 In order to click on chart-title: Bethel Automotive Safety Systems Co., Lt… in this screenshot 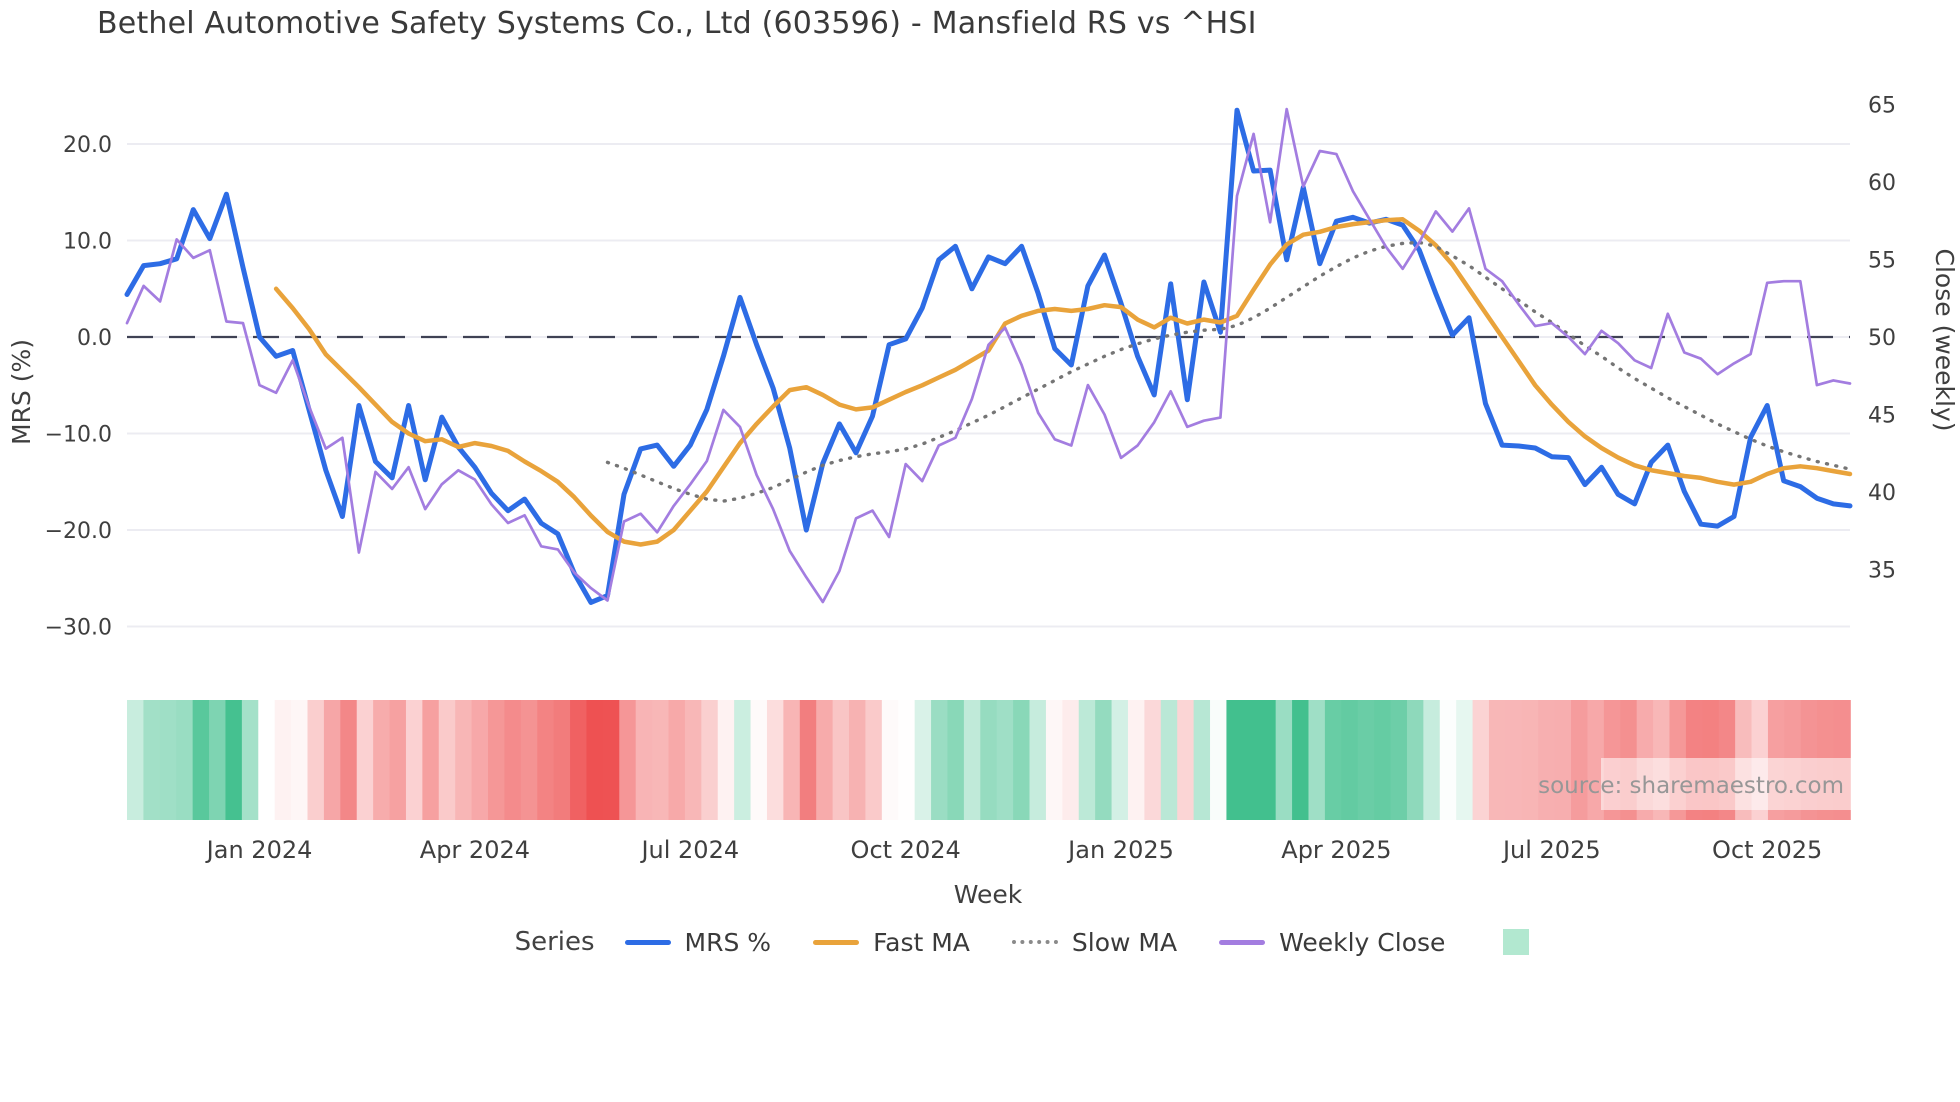, I will do `click(677, 23)`.